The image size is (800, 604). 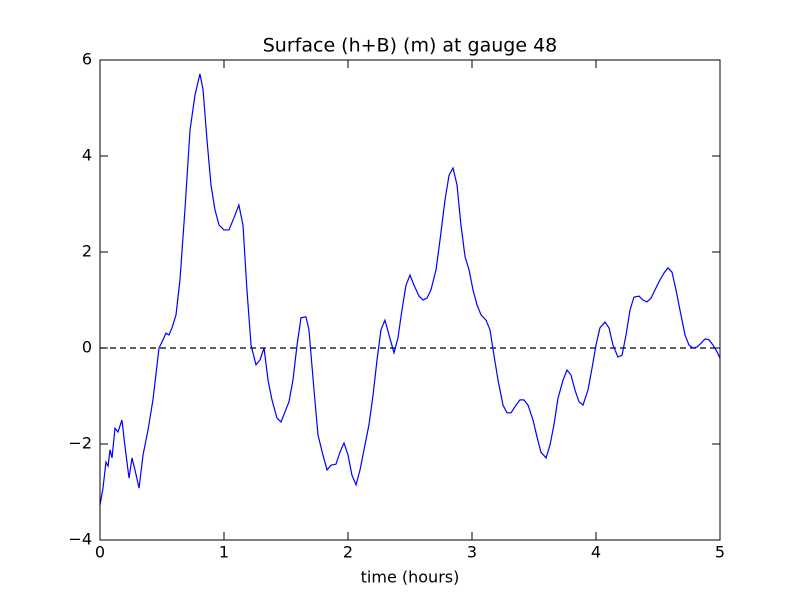 I want to click on y-tick-label: 4, so click(x=87, y=155).